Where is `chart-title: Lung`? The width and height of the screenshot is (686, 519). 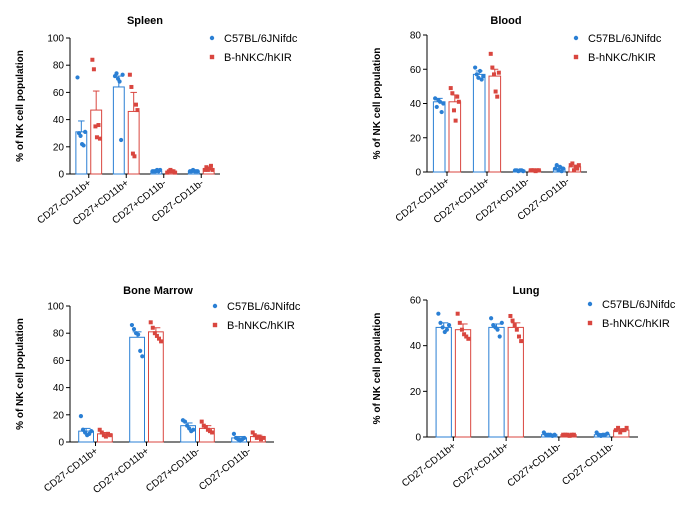 chart-title: Lung is located at coordinates (526, 291).